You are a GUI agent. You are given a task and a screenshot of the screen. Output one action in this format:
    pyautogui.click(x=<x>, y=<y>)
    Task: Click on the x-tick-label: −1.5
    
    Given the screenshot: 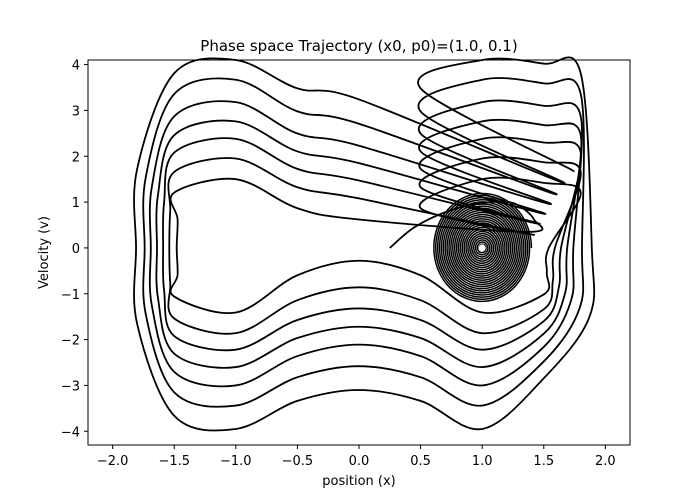 What is the action you would take?
    pyautogui.click(x=174, y=461)
    